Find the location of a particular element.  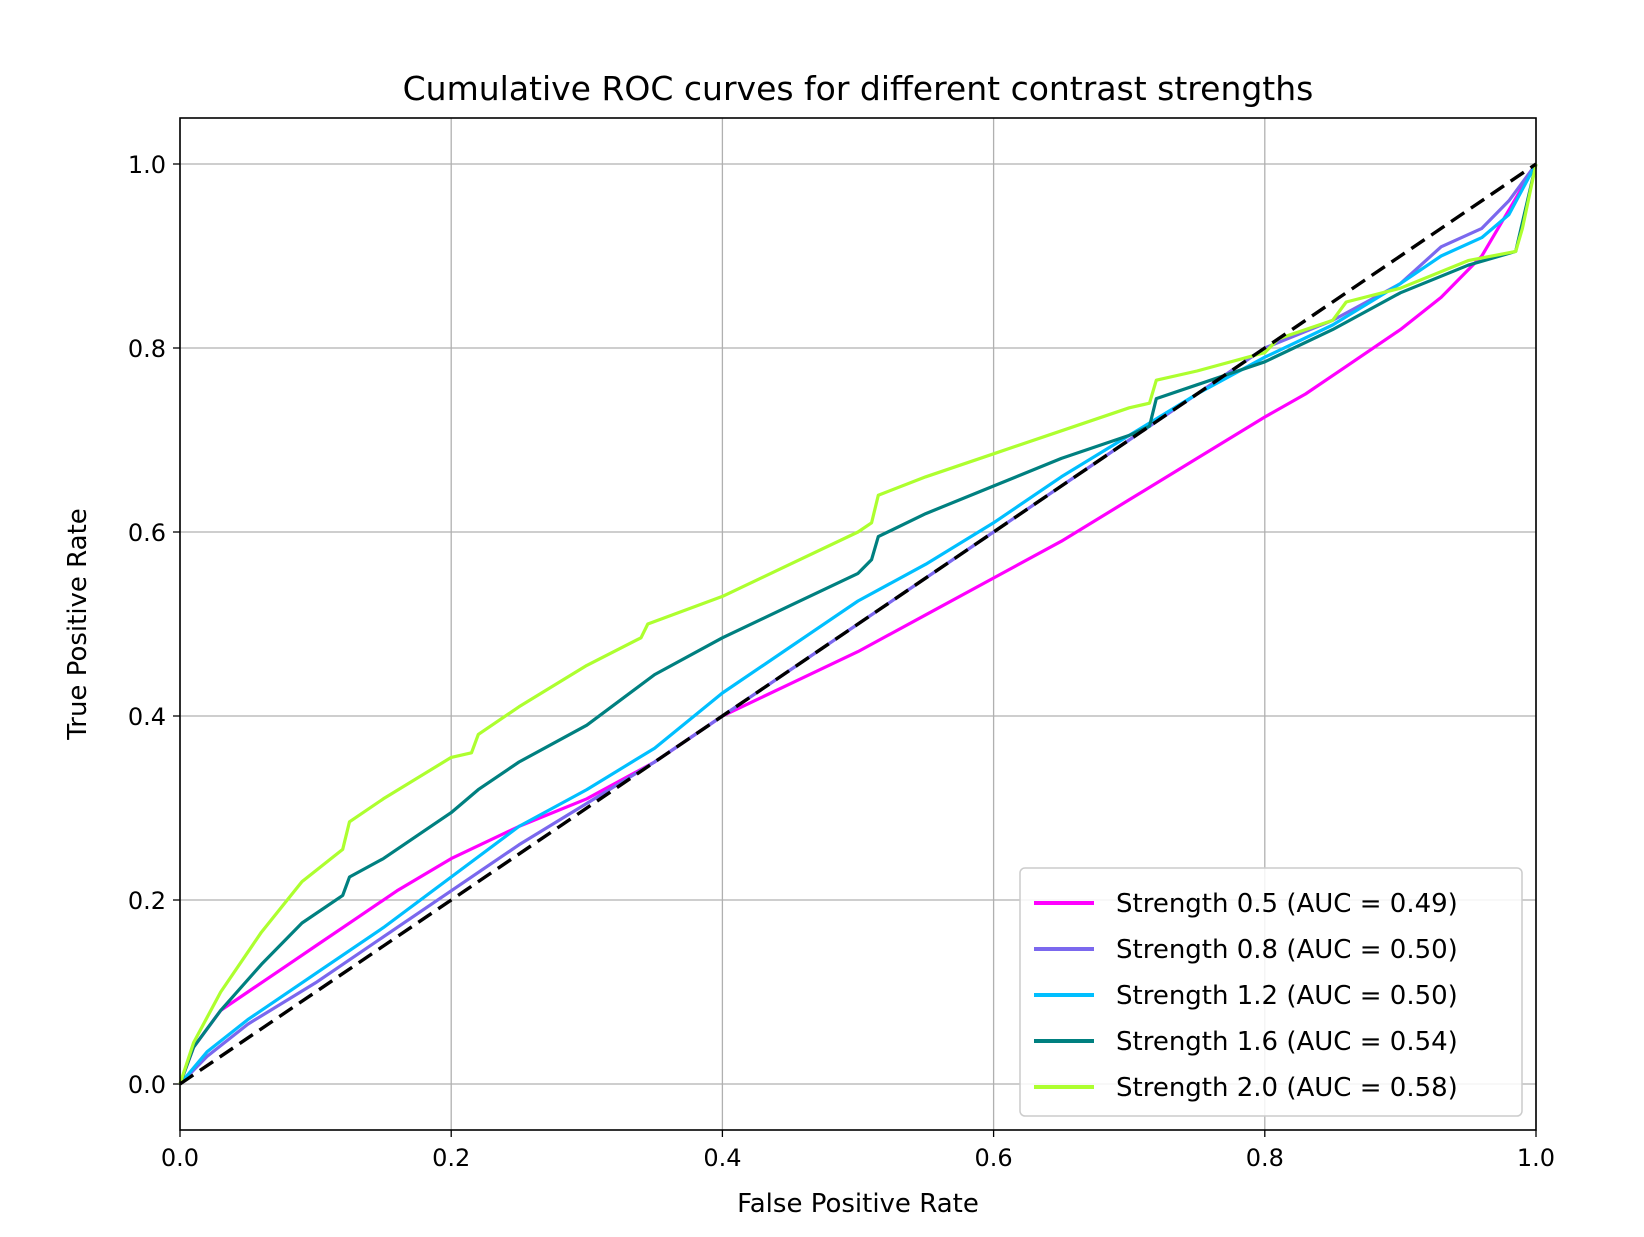

x-tick-label: 1.0 is located at coordinates (1536, 1158).